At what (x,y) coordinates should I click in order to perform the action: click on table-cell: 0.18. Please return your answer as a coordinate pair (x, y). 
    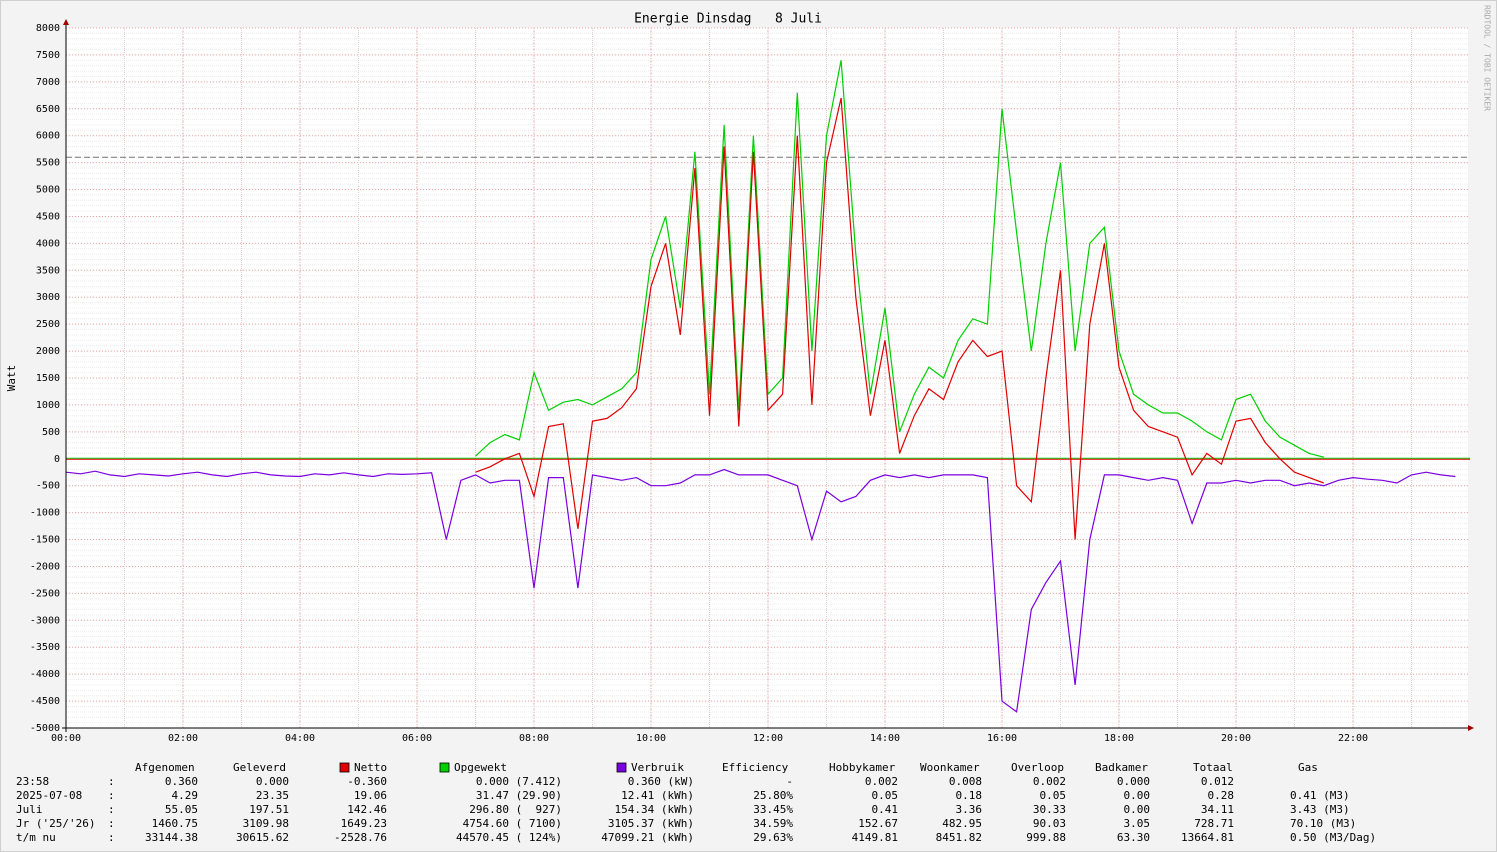
    Looking at the image, I should click on (969, 795).